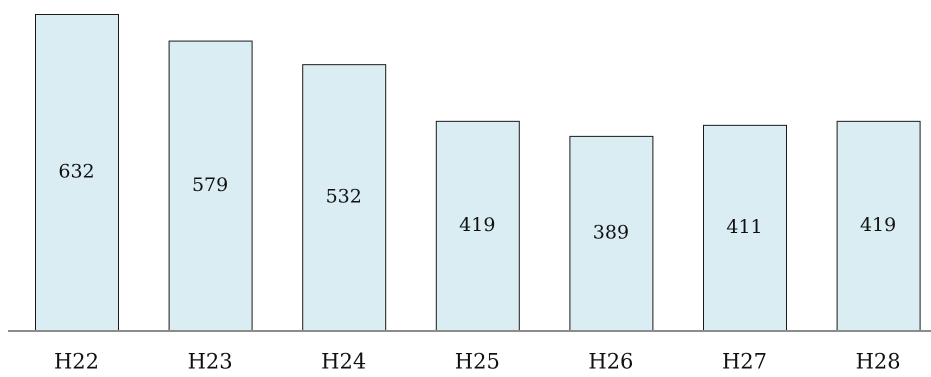 This screenshot has width=931, height=377. I want to click on x-tick-label-h26: H26, so click(610, 362).